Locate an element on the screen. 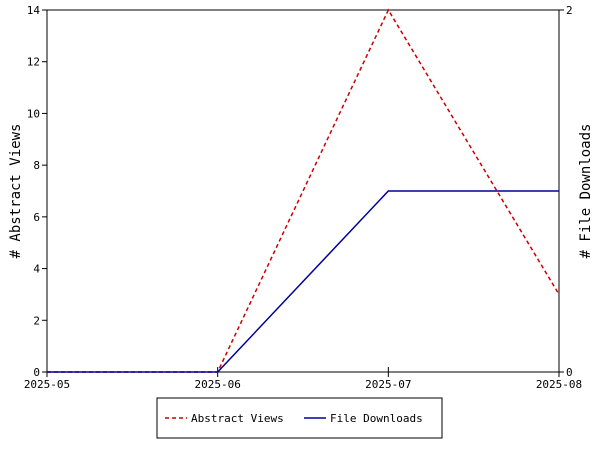 Image resolution: width=600 pixels, height=454 pixels. right-axis-title: # File Downloads is located at coordinates (586, 191).